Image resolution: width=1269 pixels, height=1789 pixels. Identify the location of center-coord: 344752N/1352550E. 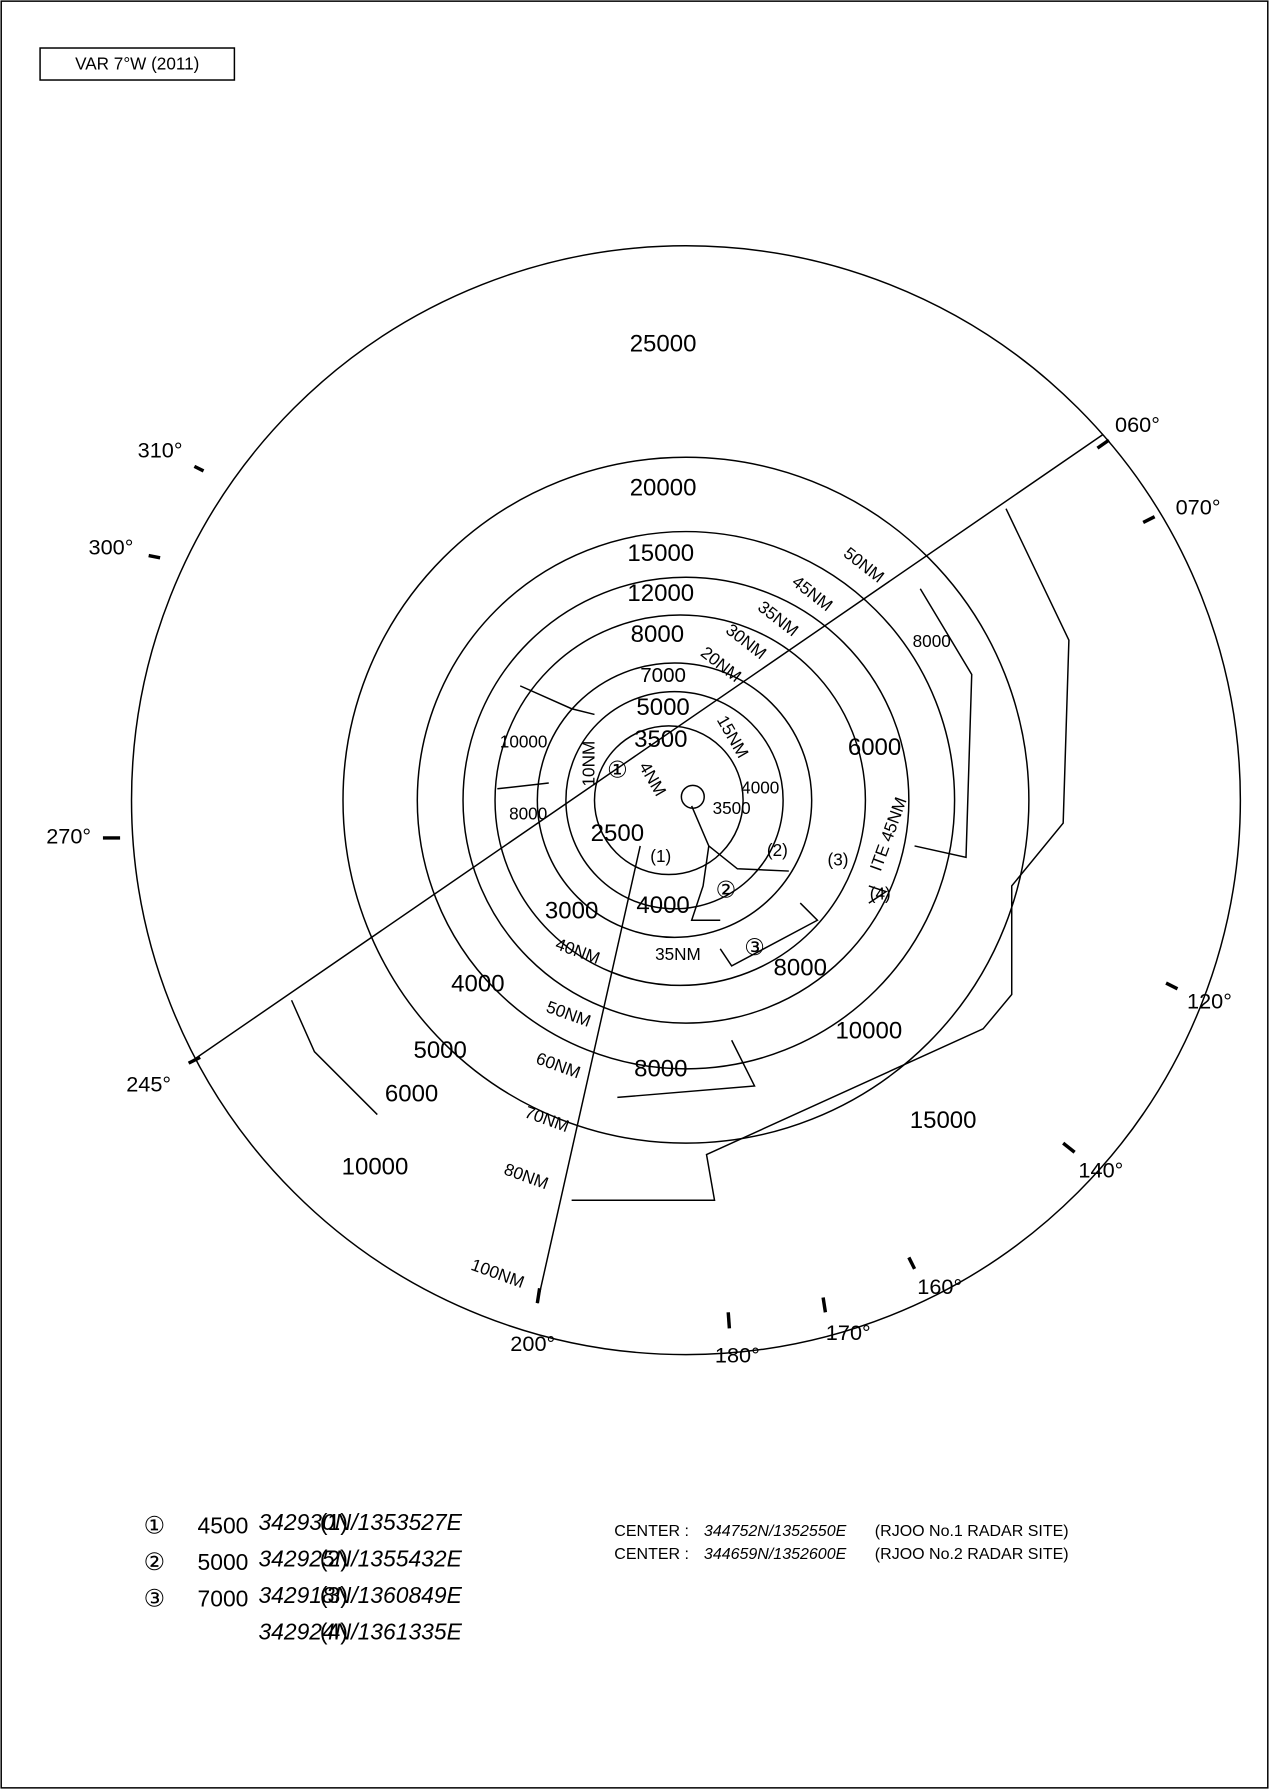
(775, 1531).